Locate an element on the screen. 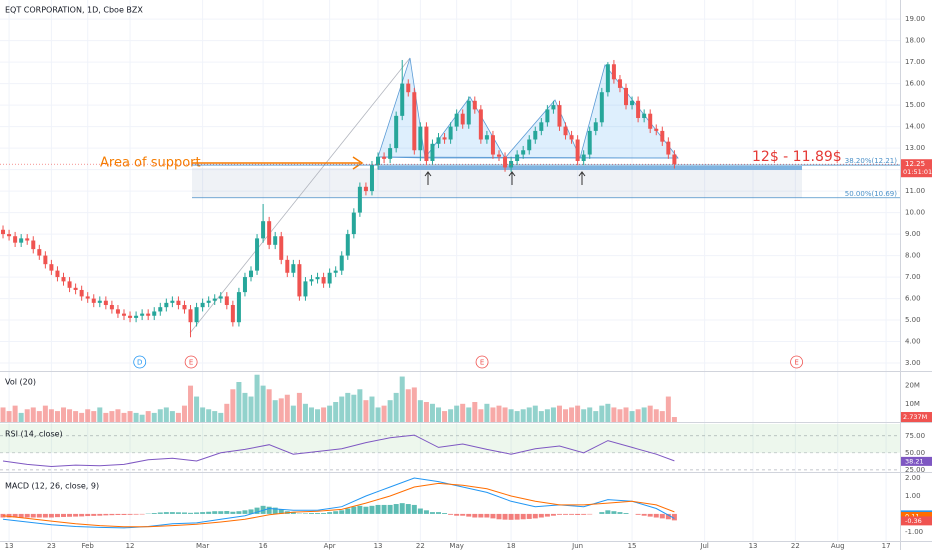 The width and height of the screenshot is (932, 550). value-label: 2.737M is located at coordinates (915, 417).